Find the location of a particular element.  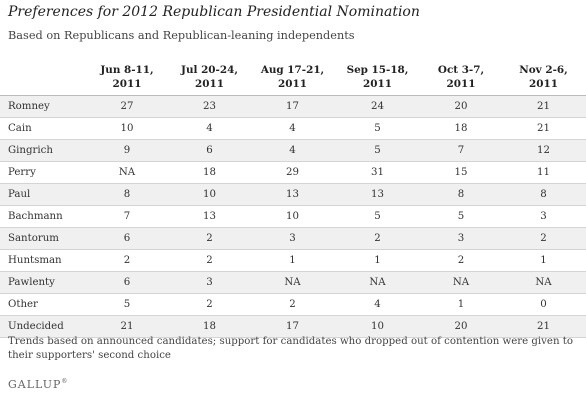

row-label: Gingrich is located at coordinates (43, 150).